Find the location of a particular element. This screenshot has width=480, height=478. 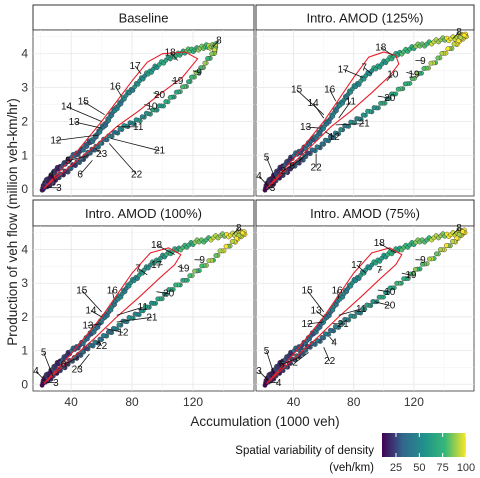

fitted-curve is located at coordinates (121, 120).